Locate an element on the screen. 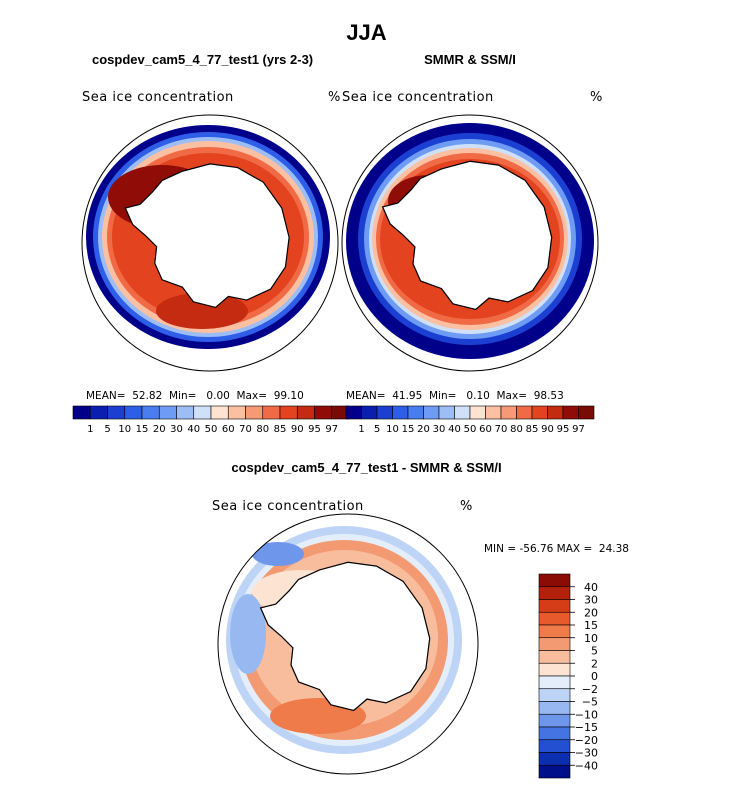  diff-field-label: Sea ice concentration is located at coordinates (288, 506).